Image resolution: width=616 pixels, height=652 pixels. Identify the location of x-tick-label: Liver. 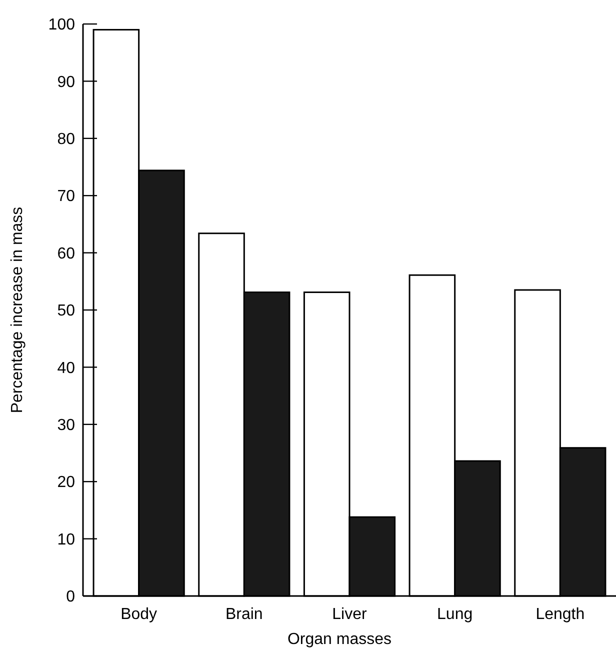
(350, 614).